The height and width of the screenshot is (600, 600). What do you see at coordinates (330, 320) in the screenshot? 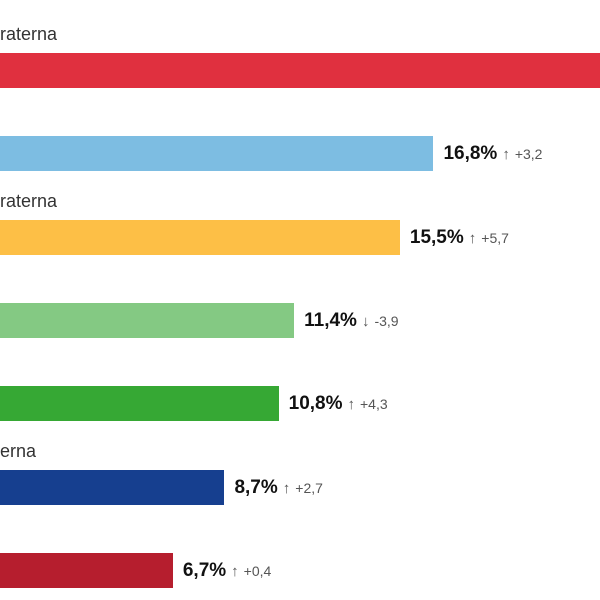
I see `percentage-text: 11,4%` at bounding box center [330, 320].